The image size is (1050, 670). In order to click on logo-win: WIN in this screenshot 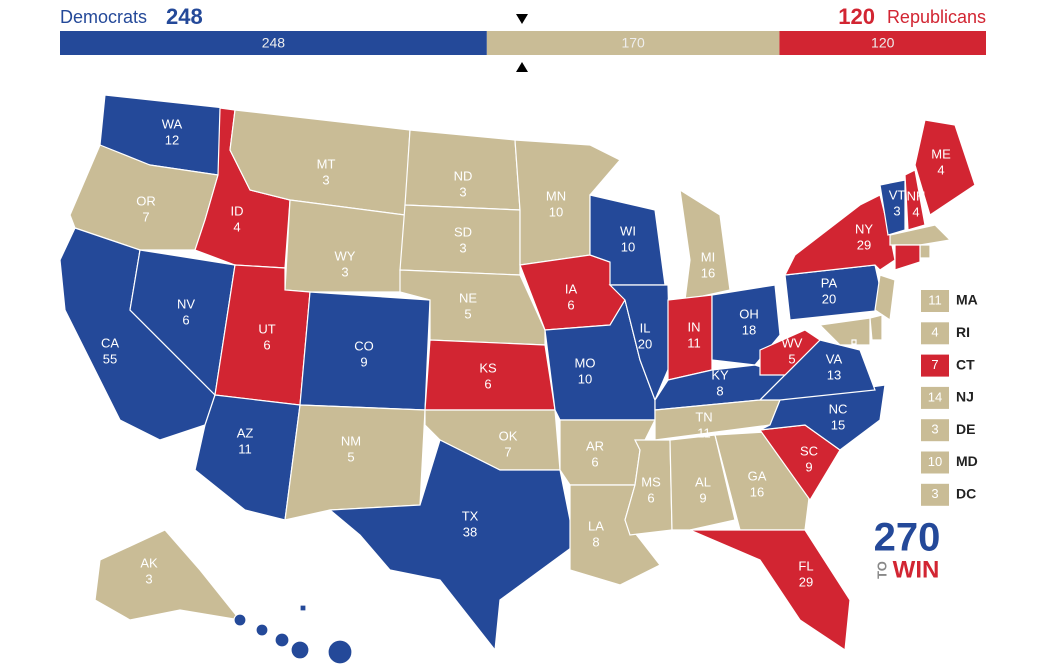, I will do `click(916, 569)`.